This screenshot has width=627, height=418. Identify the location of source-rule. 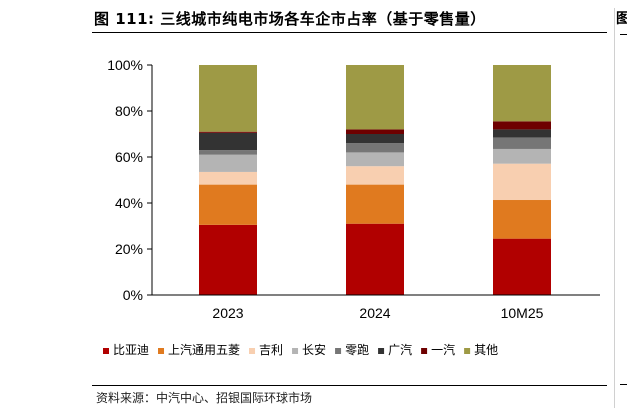
(349, 385).